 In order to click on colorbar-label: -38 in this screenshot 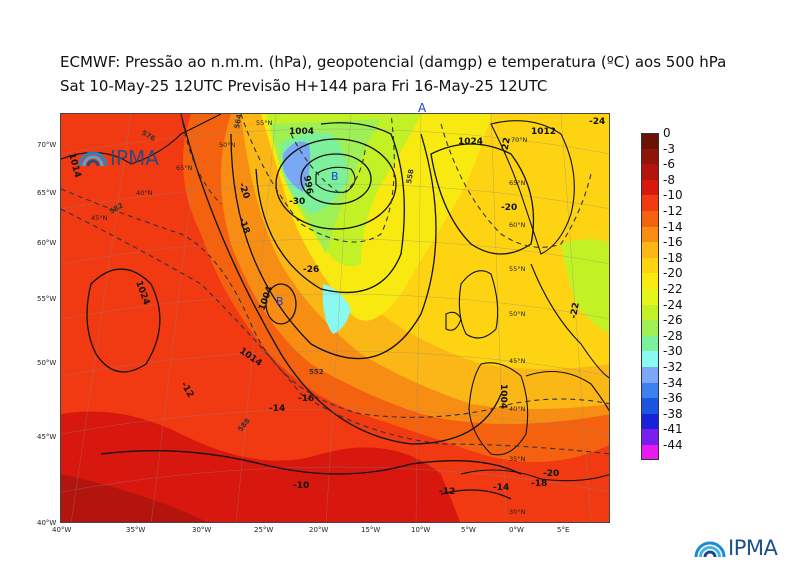, I will do `click(673, 413)`.